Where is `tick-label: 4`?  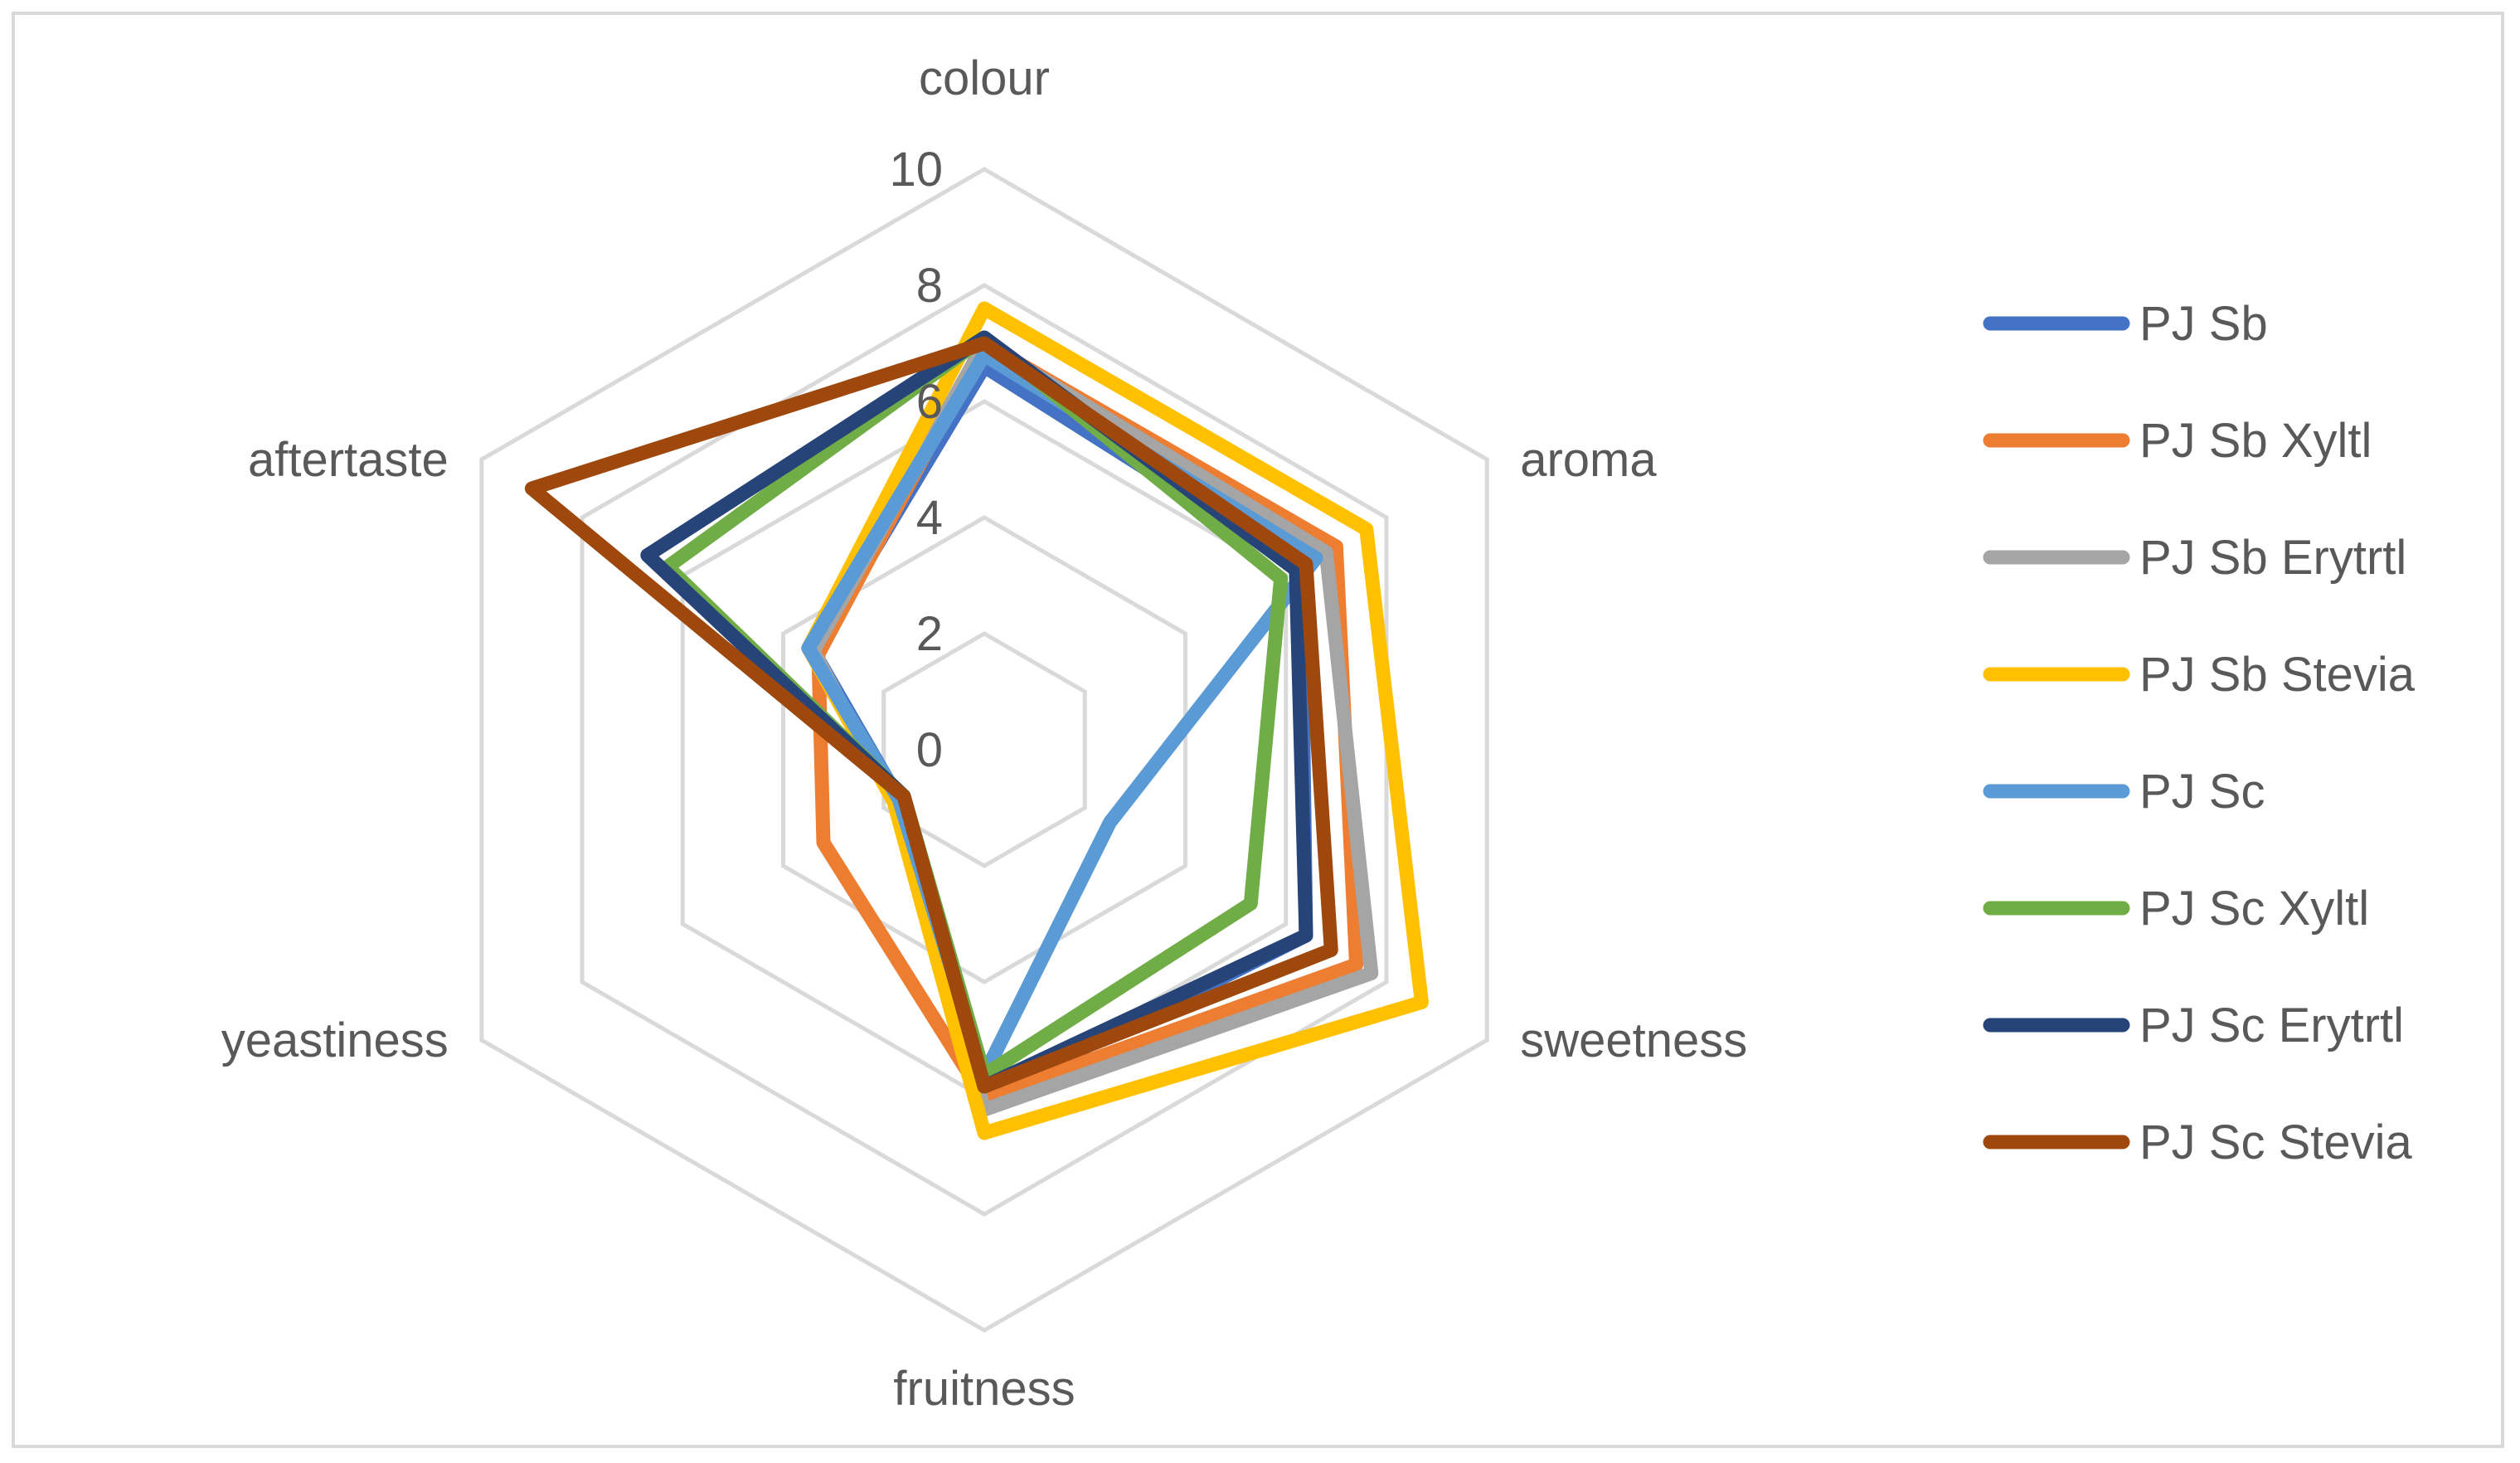
tick-label: 4 is located at coordinates (929, 518).